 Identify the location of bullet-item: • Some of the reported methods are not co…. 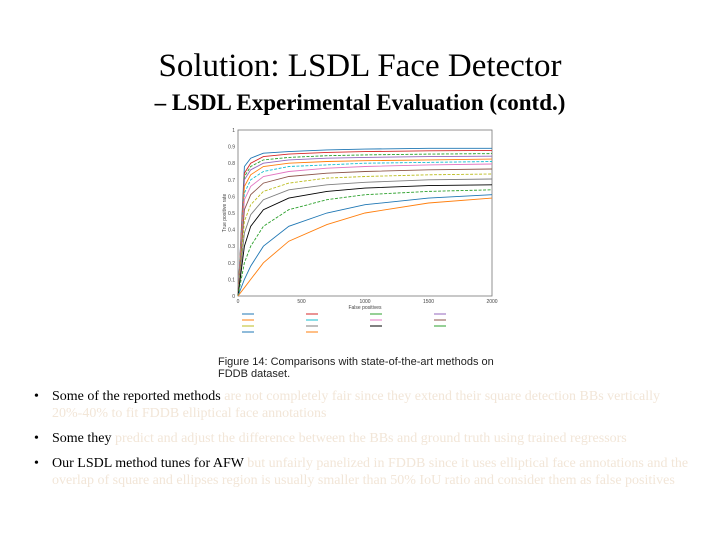
(365, 405).